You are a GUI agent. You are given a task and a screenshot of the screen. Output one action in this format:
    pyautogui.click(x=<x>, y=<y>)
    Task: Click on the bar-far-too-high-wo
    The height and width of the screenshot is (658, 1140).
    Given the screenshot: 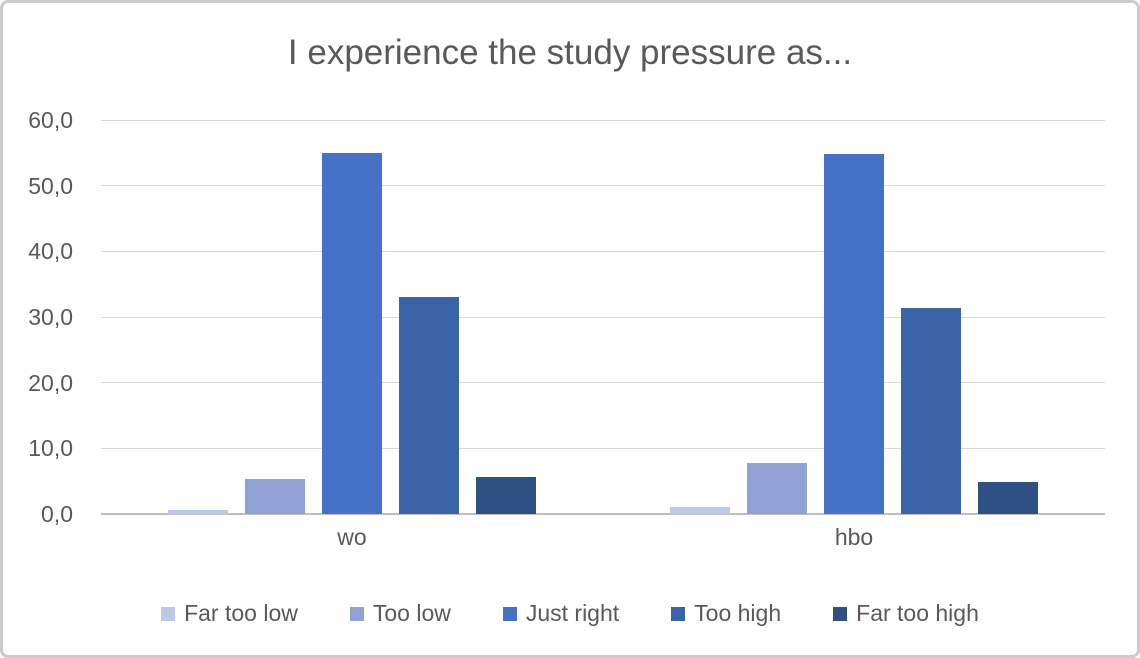 What is the action you would take?
    pyautogui.click(x=506, y=495)
    